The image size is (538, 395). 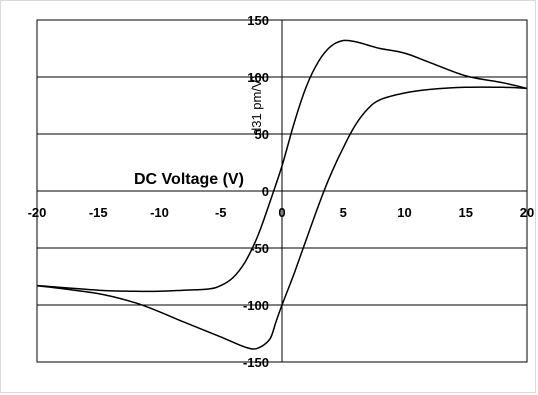 I want to click on y-axis-label: d31 pm/V), so click(x=256, y=105).